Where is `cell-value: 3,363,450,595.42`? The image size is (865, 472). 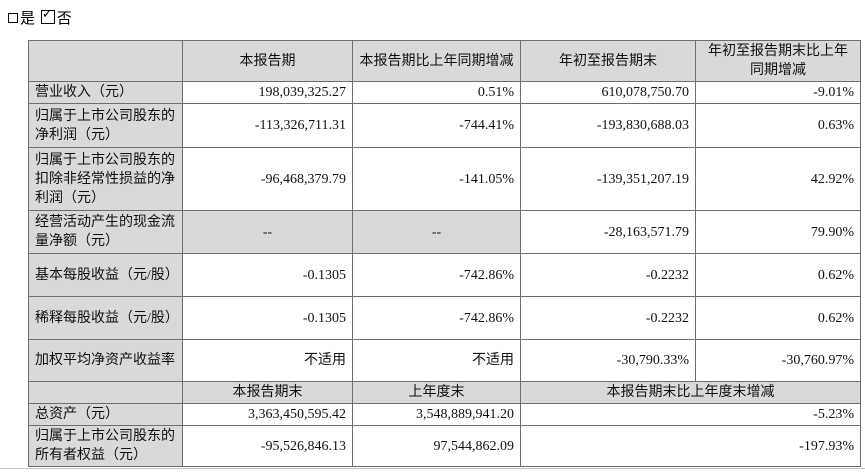
cell-value: 3,363,450,595.42 is located at coordinates (267, 414).